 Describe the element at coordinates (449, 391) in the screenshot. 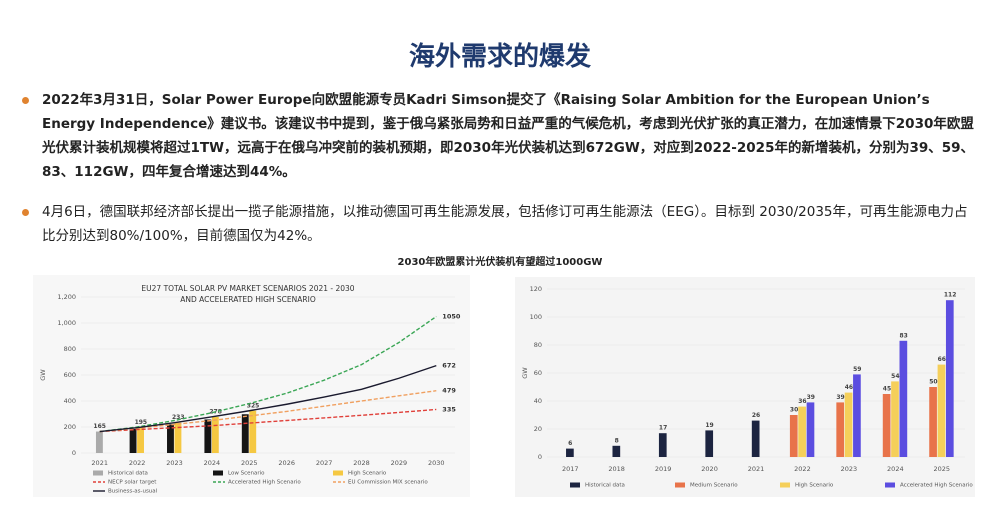

I see `end-label: 479` at that location.